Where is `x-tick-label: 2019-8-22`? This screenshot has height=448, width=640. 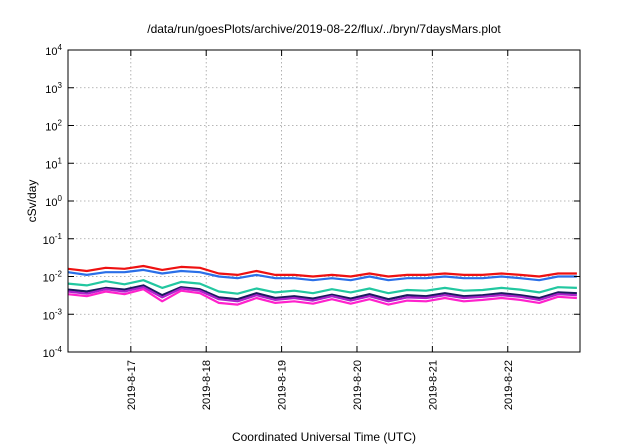
x-tick-label: 2019-8-22 is located at coordinates (509, 385).